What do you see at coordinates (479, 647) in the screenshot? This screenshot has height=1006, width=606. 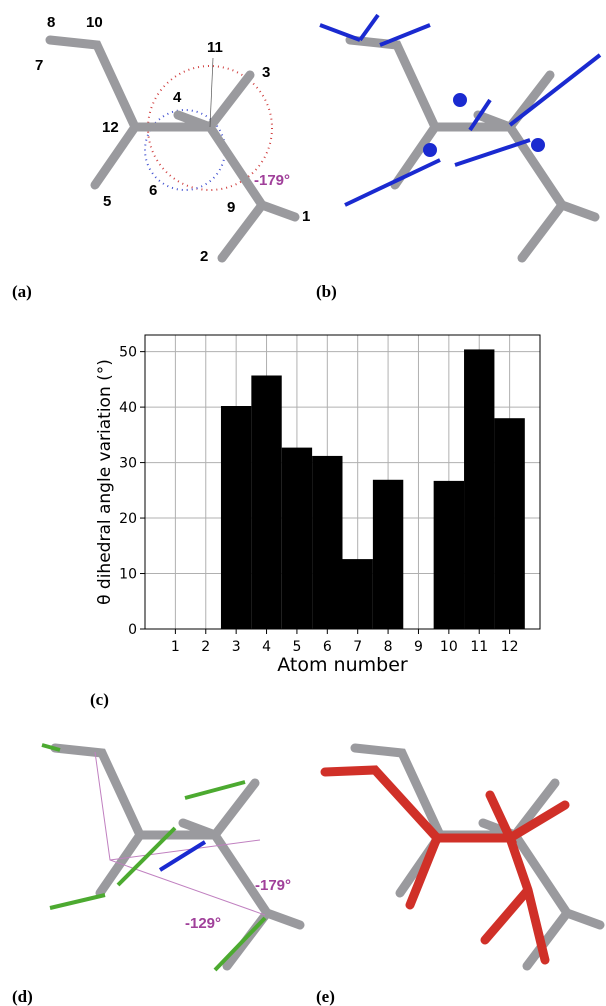 I see `x-tick-label: 11` at bounding box center [479, 647].